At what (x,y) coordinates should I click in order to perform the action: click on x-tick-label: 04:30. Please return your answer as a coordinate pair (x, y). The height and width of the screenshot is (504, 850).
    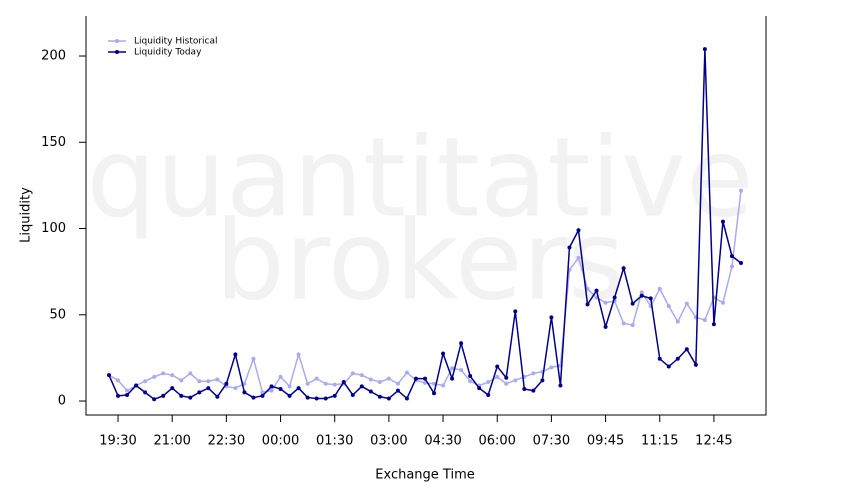
    Looking at the image, I should click on (442, 441).